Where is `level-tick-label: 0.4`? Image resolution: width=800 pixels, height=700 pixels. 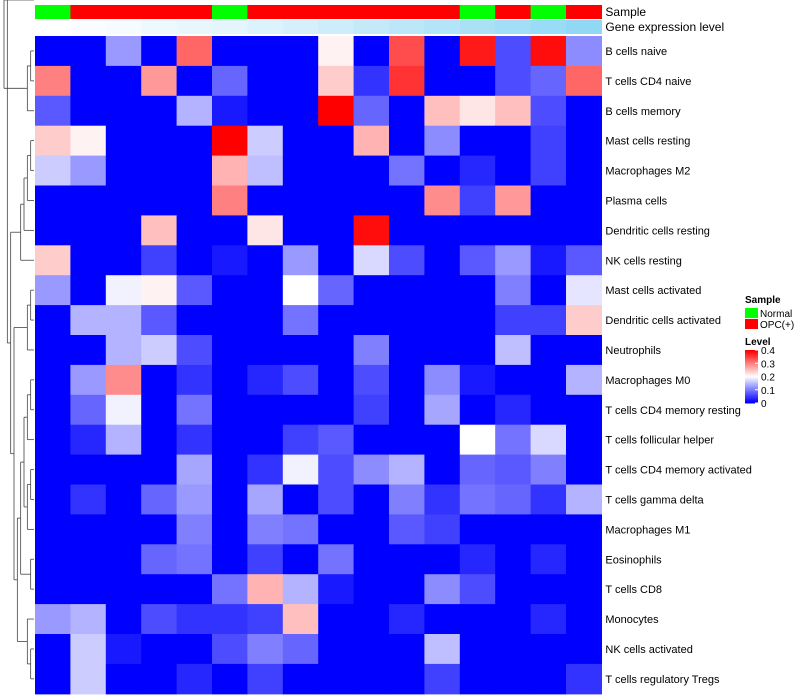
level-tick-label: 0.4 is located at coordinates (768, 351).